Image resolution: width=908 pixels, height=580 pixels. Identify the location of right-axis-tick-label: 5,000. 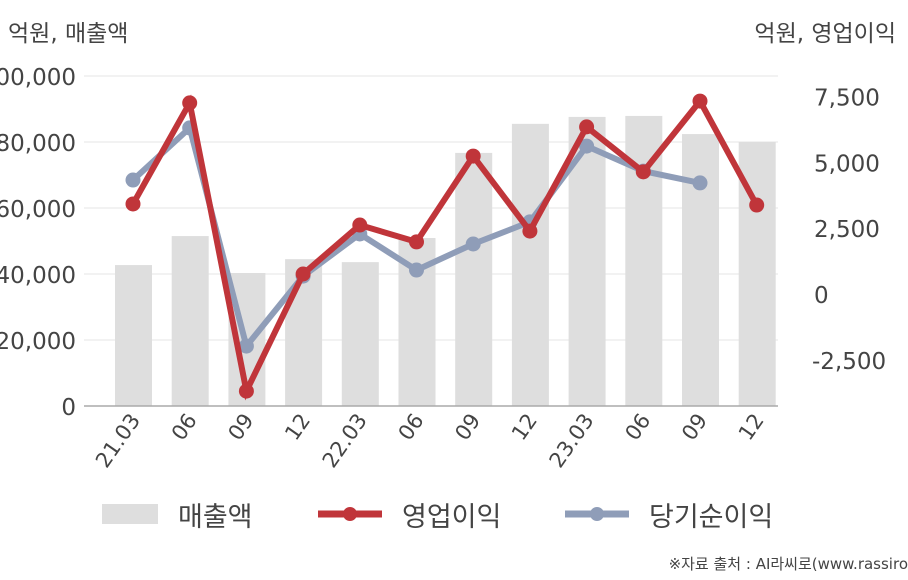
(847, 164).